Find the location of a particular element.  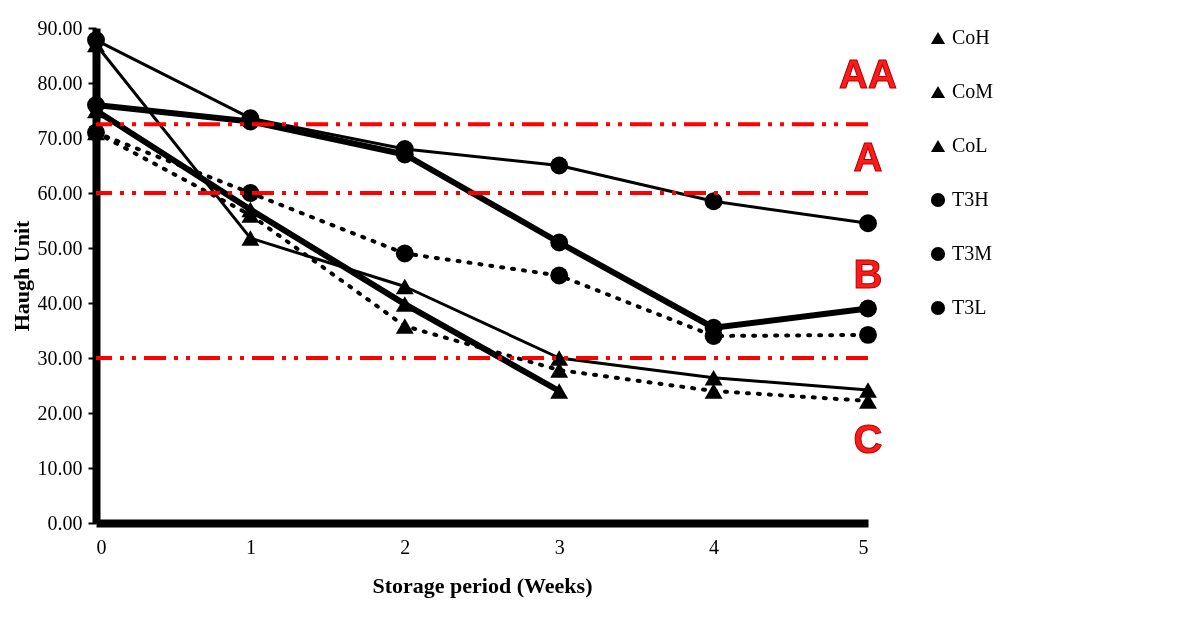

legend-label: CoM is located at coordinates (973, 91).